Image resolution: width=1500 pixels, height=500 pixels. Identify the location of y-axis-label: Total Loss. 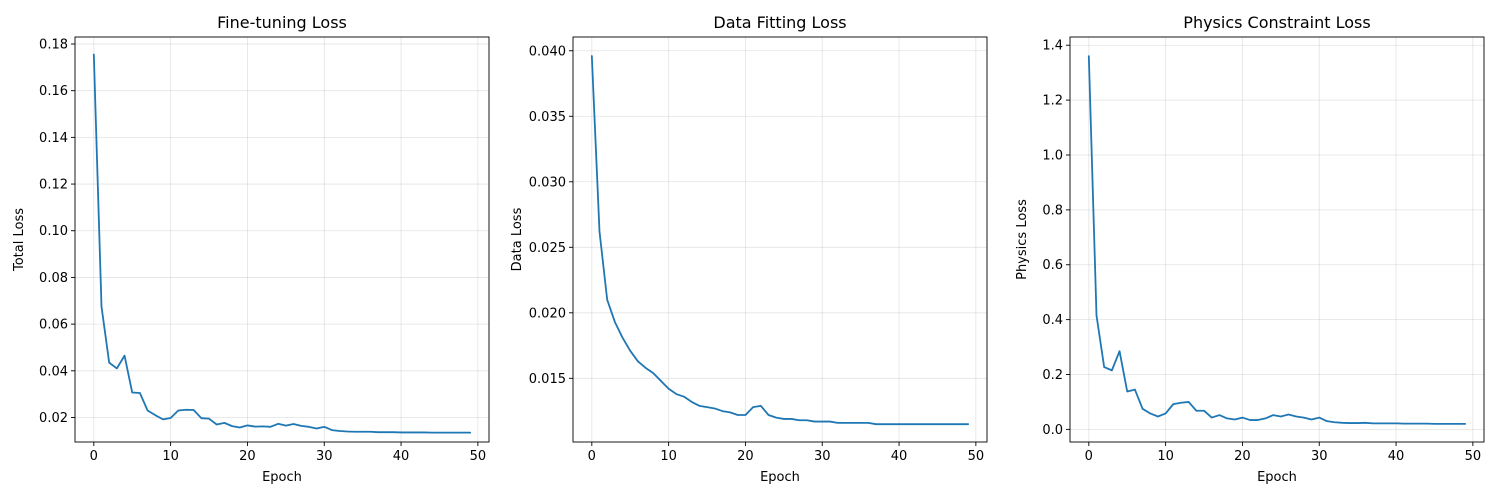
(19, 240).